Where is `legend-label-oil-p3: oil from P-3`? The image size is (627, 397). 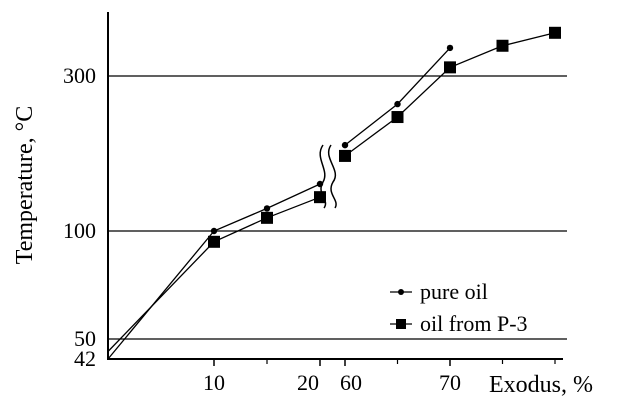 legend-label-oil-p3: oil from P-3 is located at coordinates (474, 323).